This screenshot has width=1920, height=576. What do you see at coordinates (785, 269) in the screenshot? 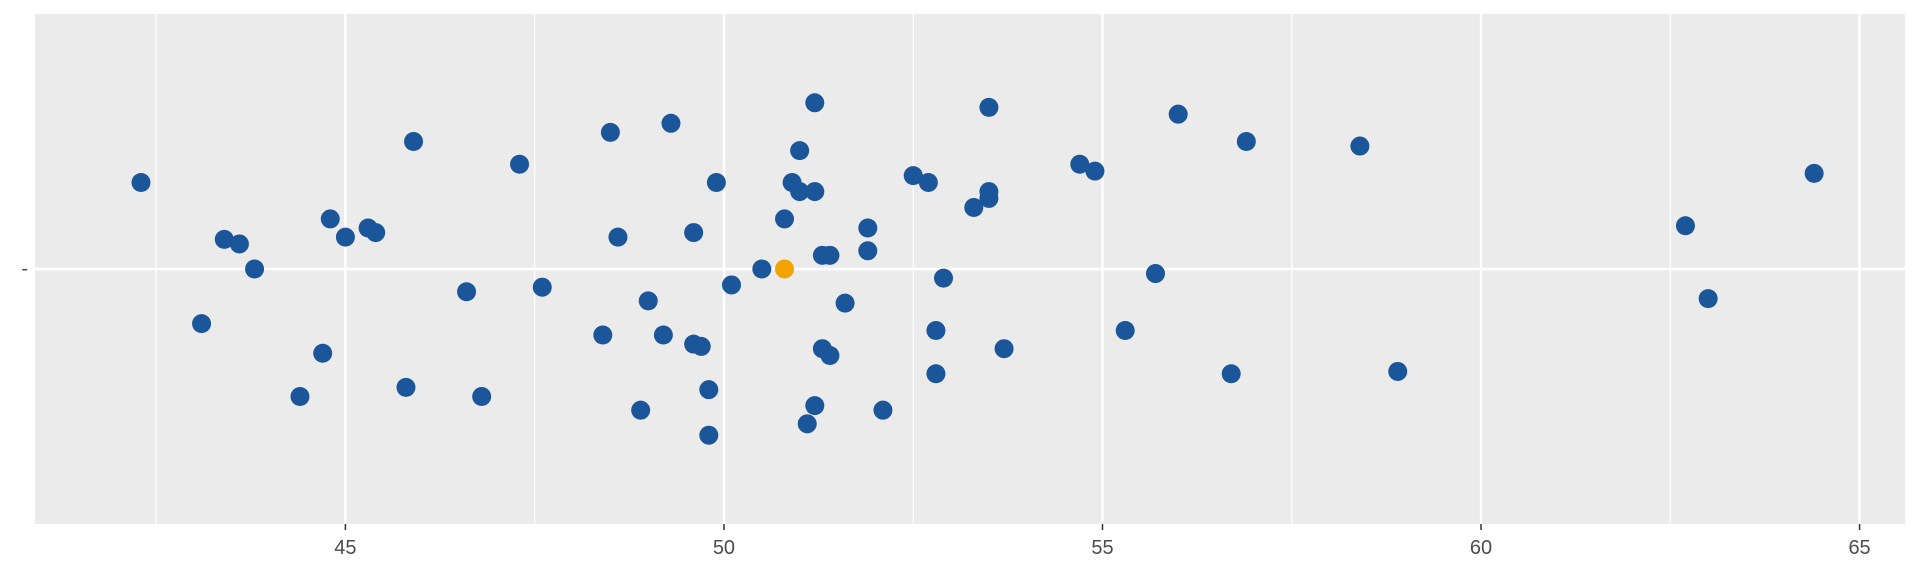
I see `highlight-point` at bounding box center [785, 269].